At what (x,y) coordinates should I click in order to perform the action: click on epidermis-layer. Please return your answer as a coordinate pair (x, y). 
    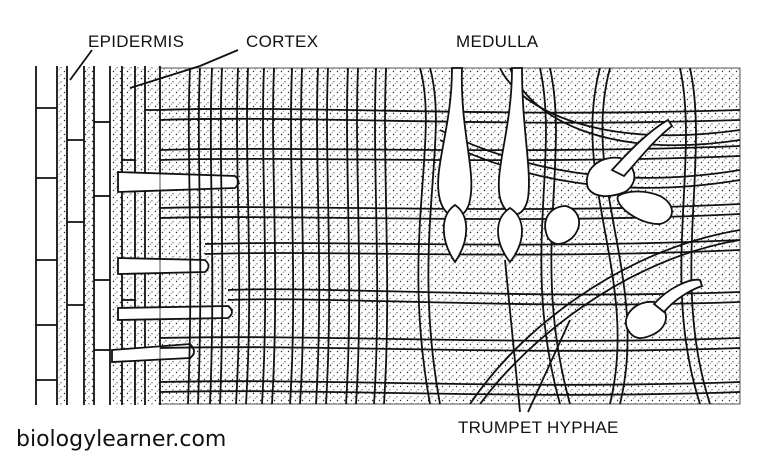
    Looking at the image, I should click on (73, 235).